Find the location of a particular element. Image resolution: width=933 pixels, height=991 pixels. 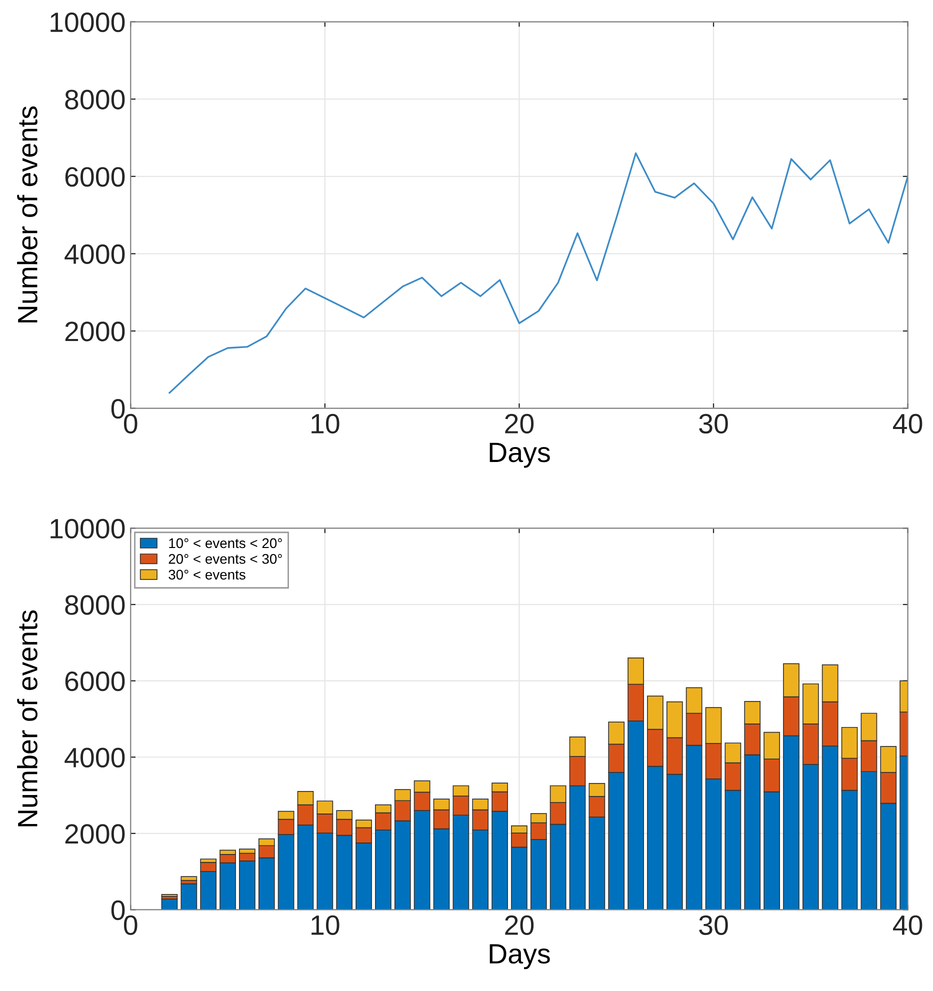

legend-label: 30° < events is located at coordinates (207, 575).